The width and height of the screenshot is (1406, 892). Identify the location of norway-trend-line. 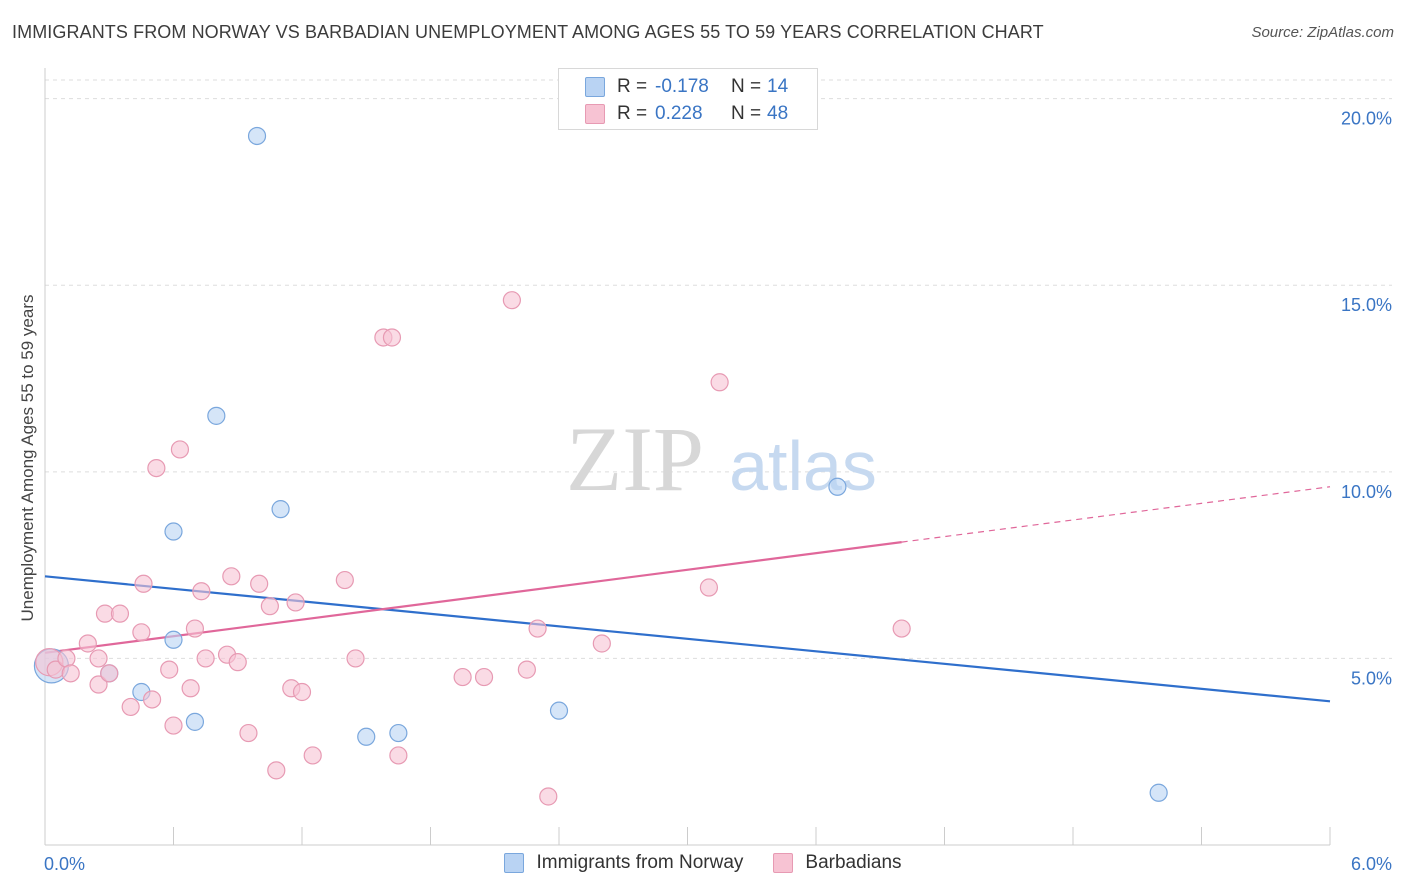
(687, 639).